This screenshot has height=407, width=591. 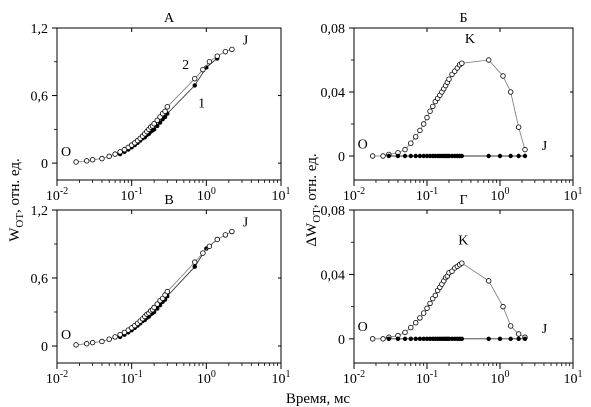 What do you see at coordinates (463, 18) in the screenshot?
I see `panel-title: Б` at bounding box center [463, 18].